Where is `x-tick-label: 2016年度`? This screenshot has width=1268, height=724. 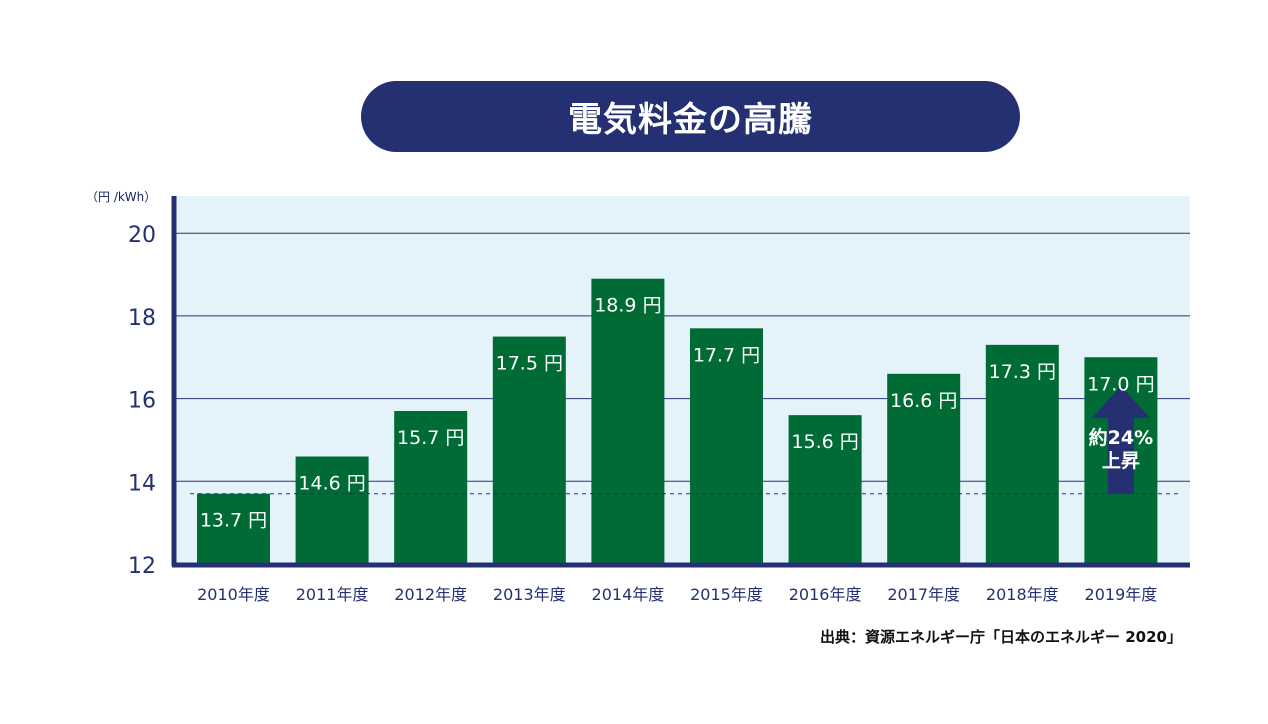 x-tick-label: 2016年度 is located at coordinates (825, 594).